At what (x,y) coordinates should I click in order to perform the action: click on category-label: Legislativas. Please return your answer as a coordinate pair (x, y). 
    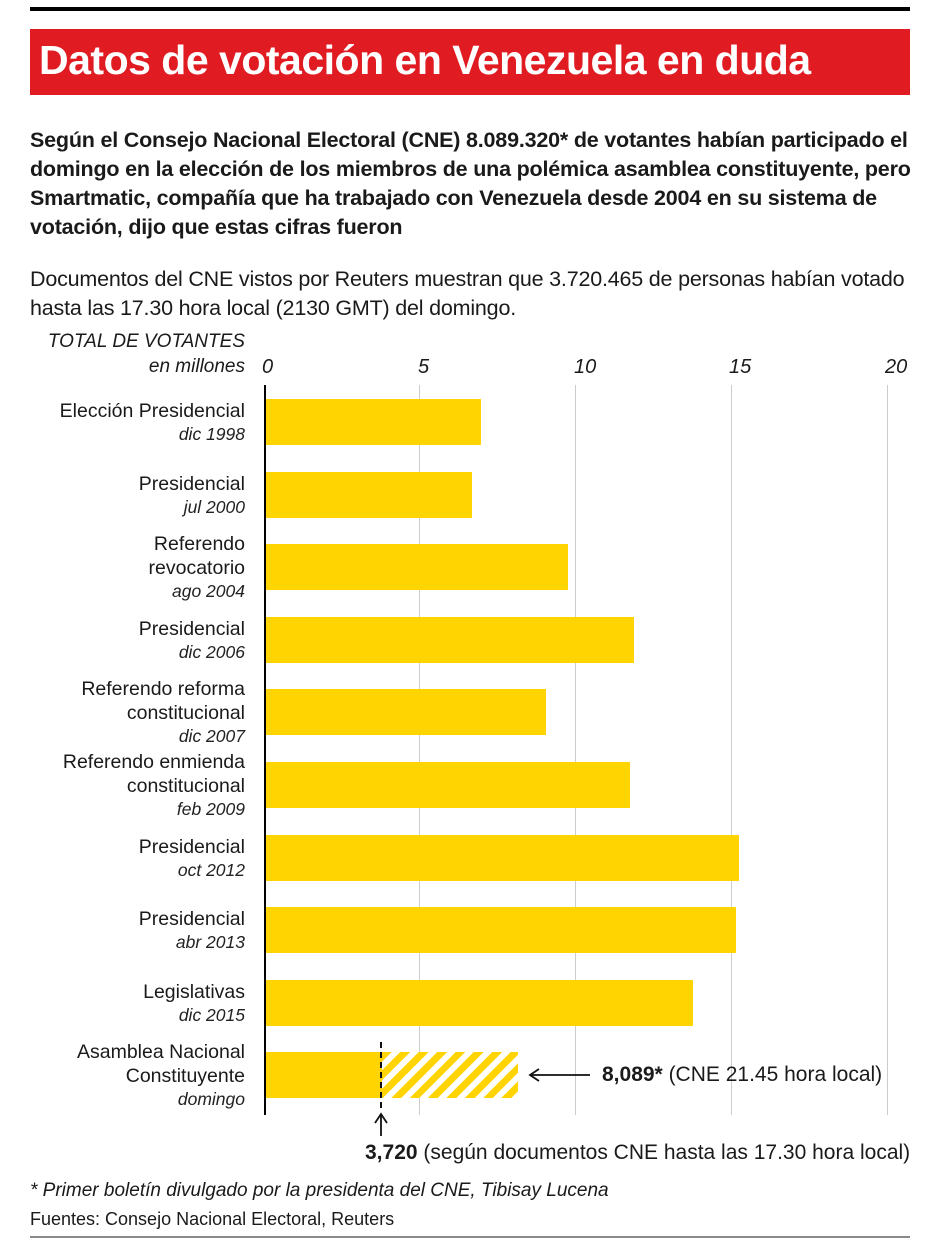
    Looking at the image, I should click on (194, 992).